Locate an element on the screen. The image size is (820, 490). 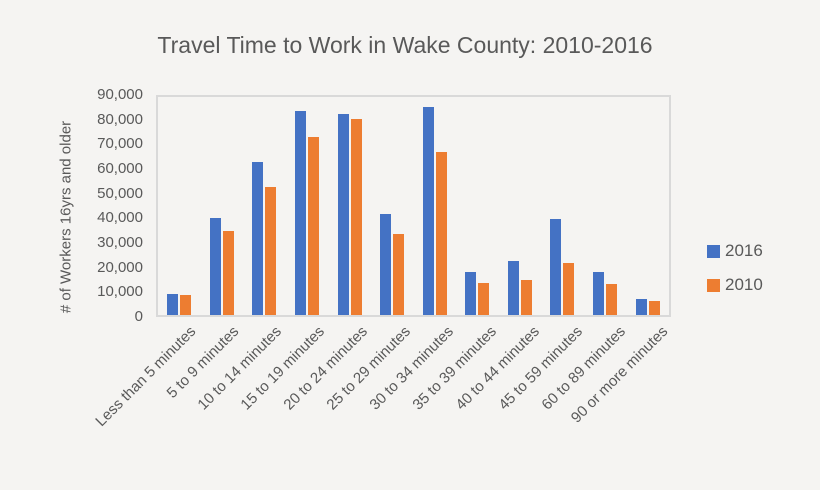
y-tick-label-0: 0 is located at coordinates (138, 316).